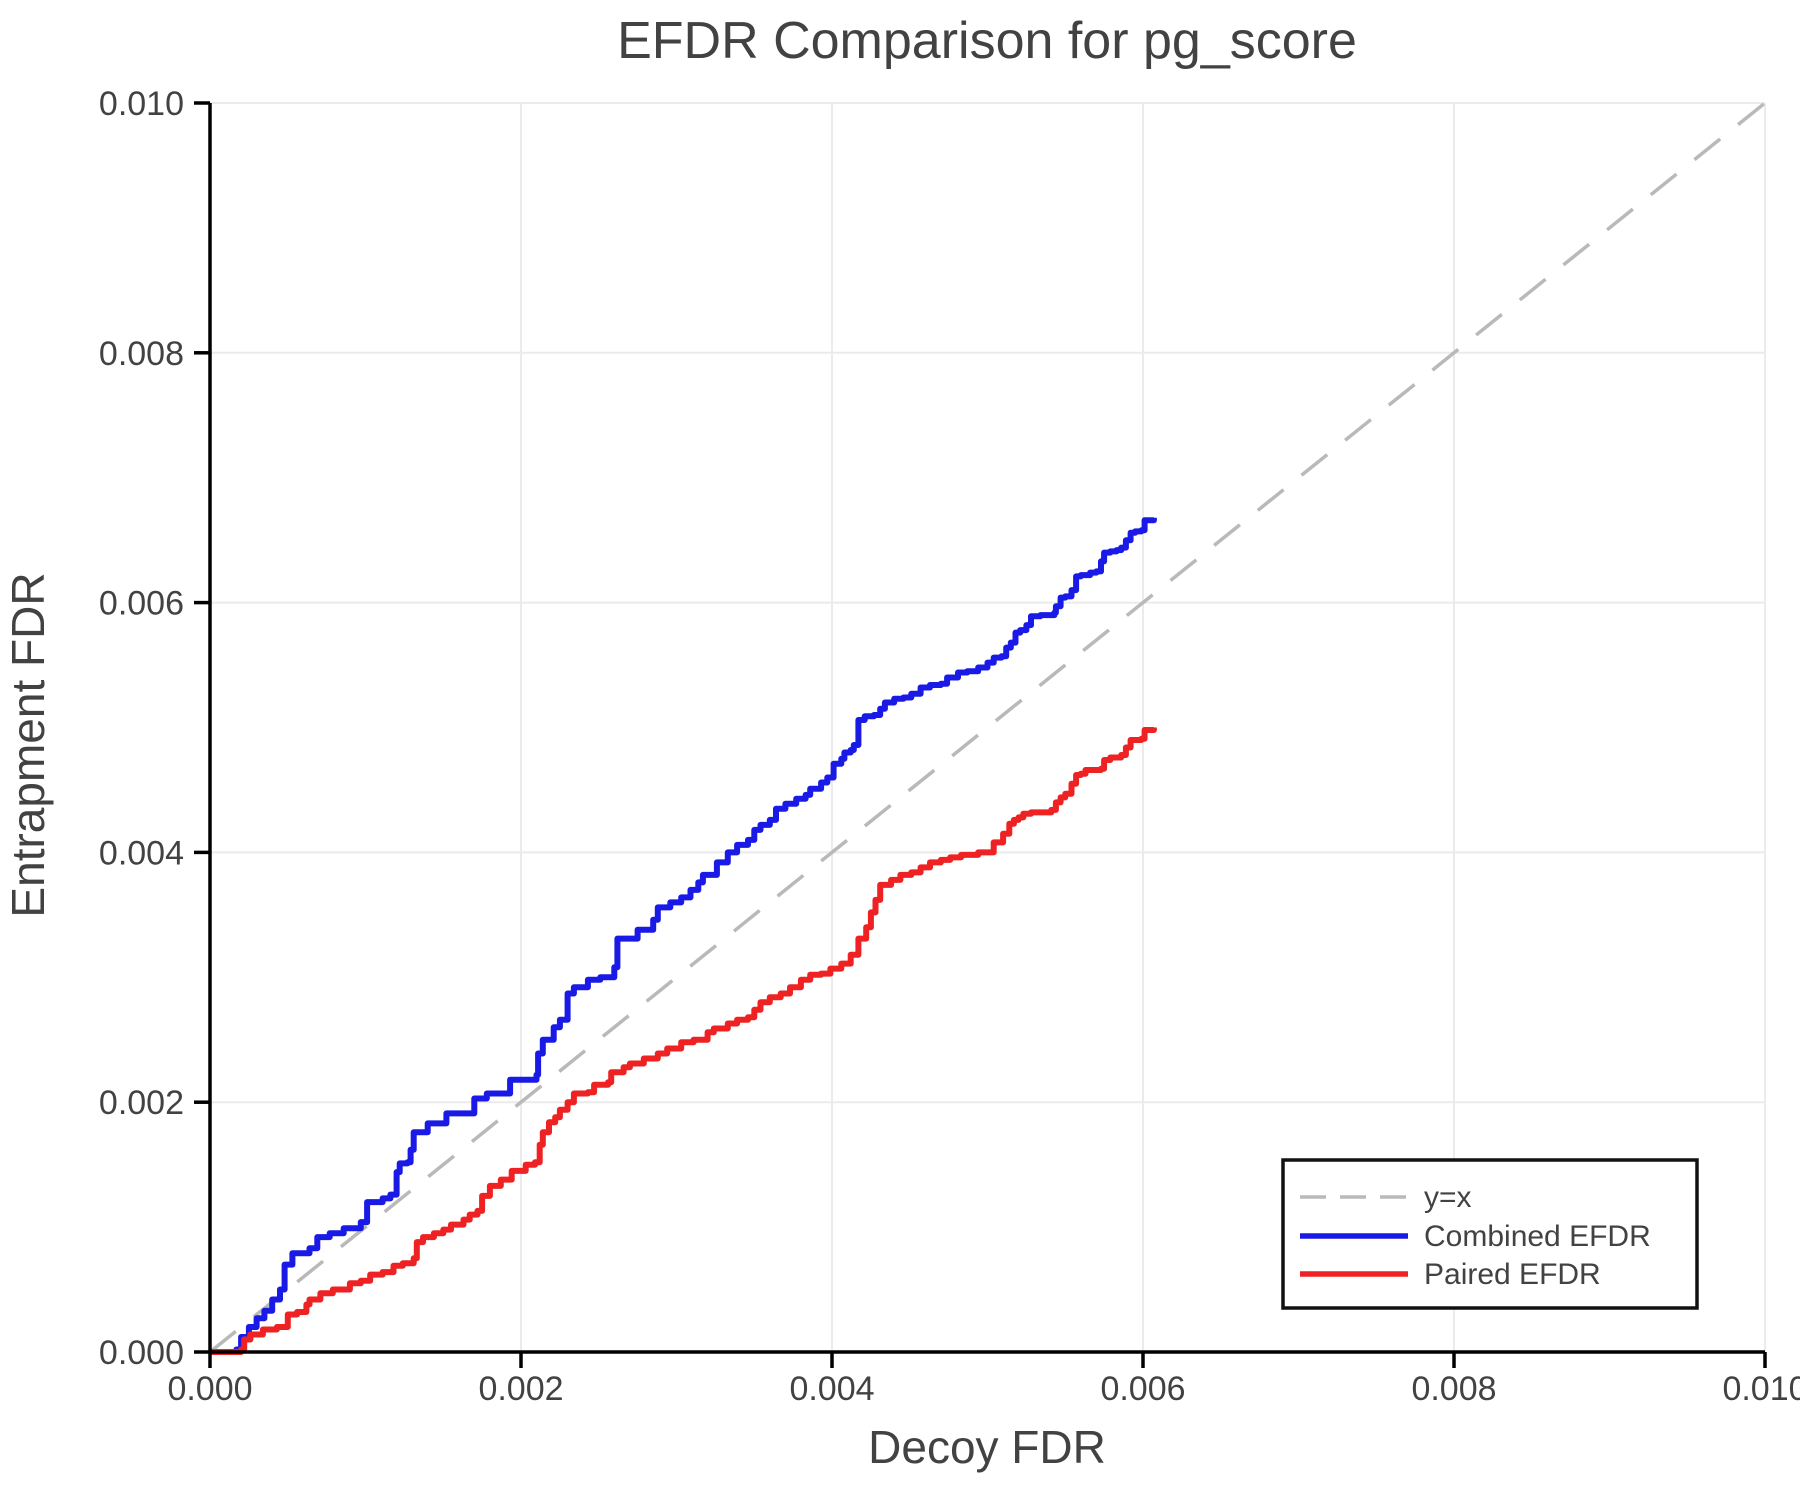  Describe the element at coordinates (141, 604) in the screenshot. I see `y-tick-label: 0.006` at that location.